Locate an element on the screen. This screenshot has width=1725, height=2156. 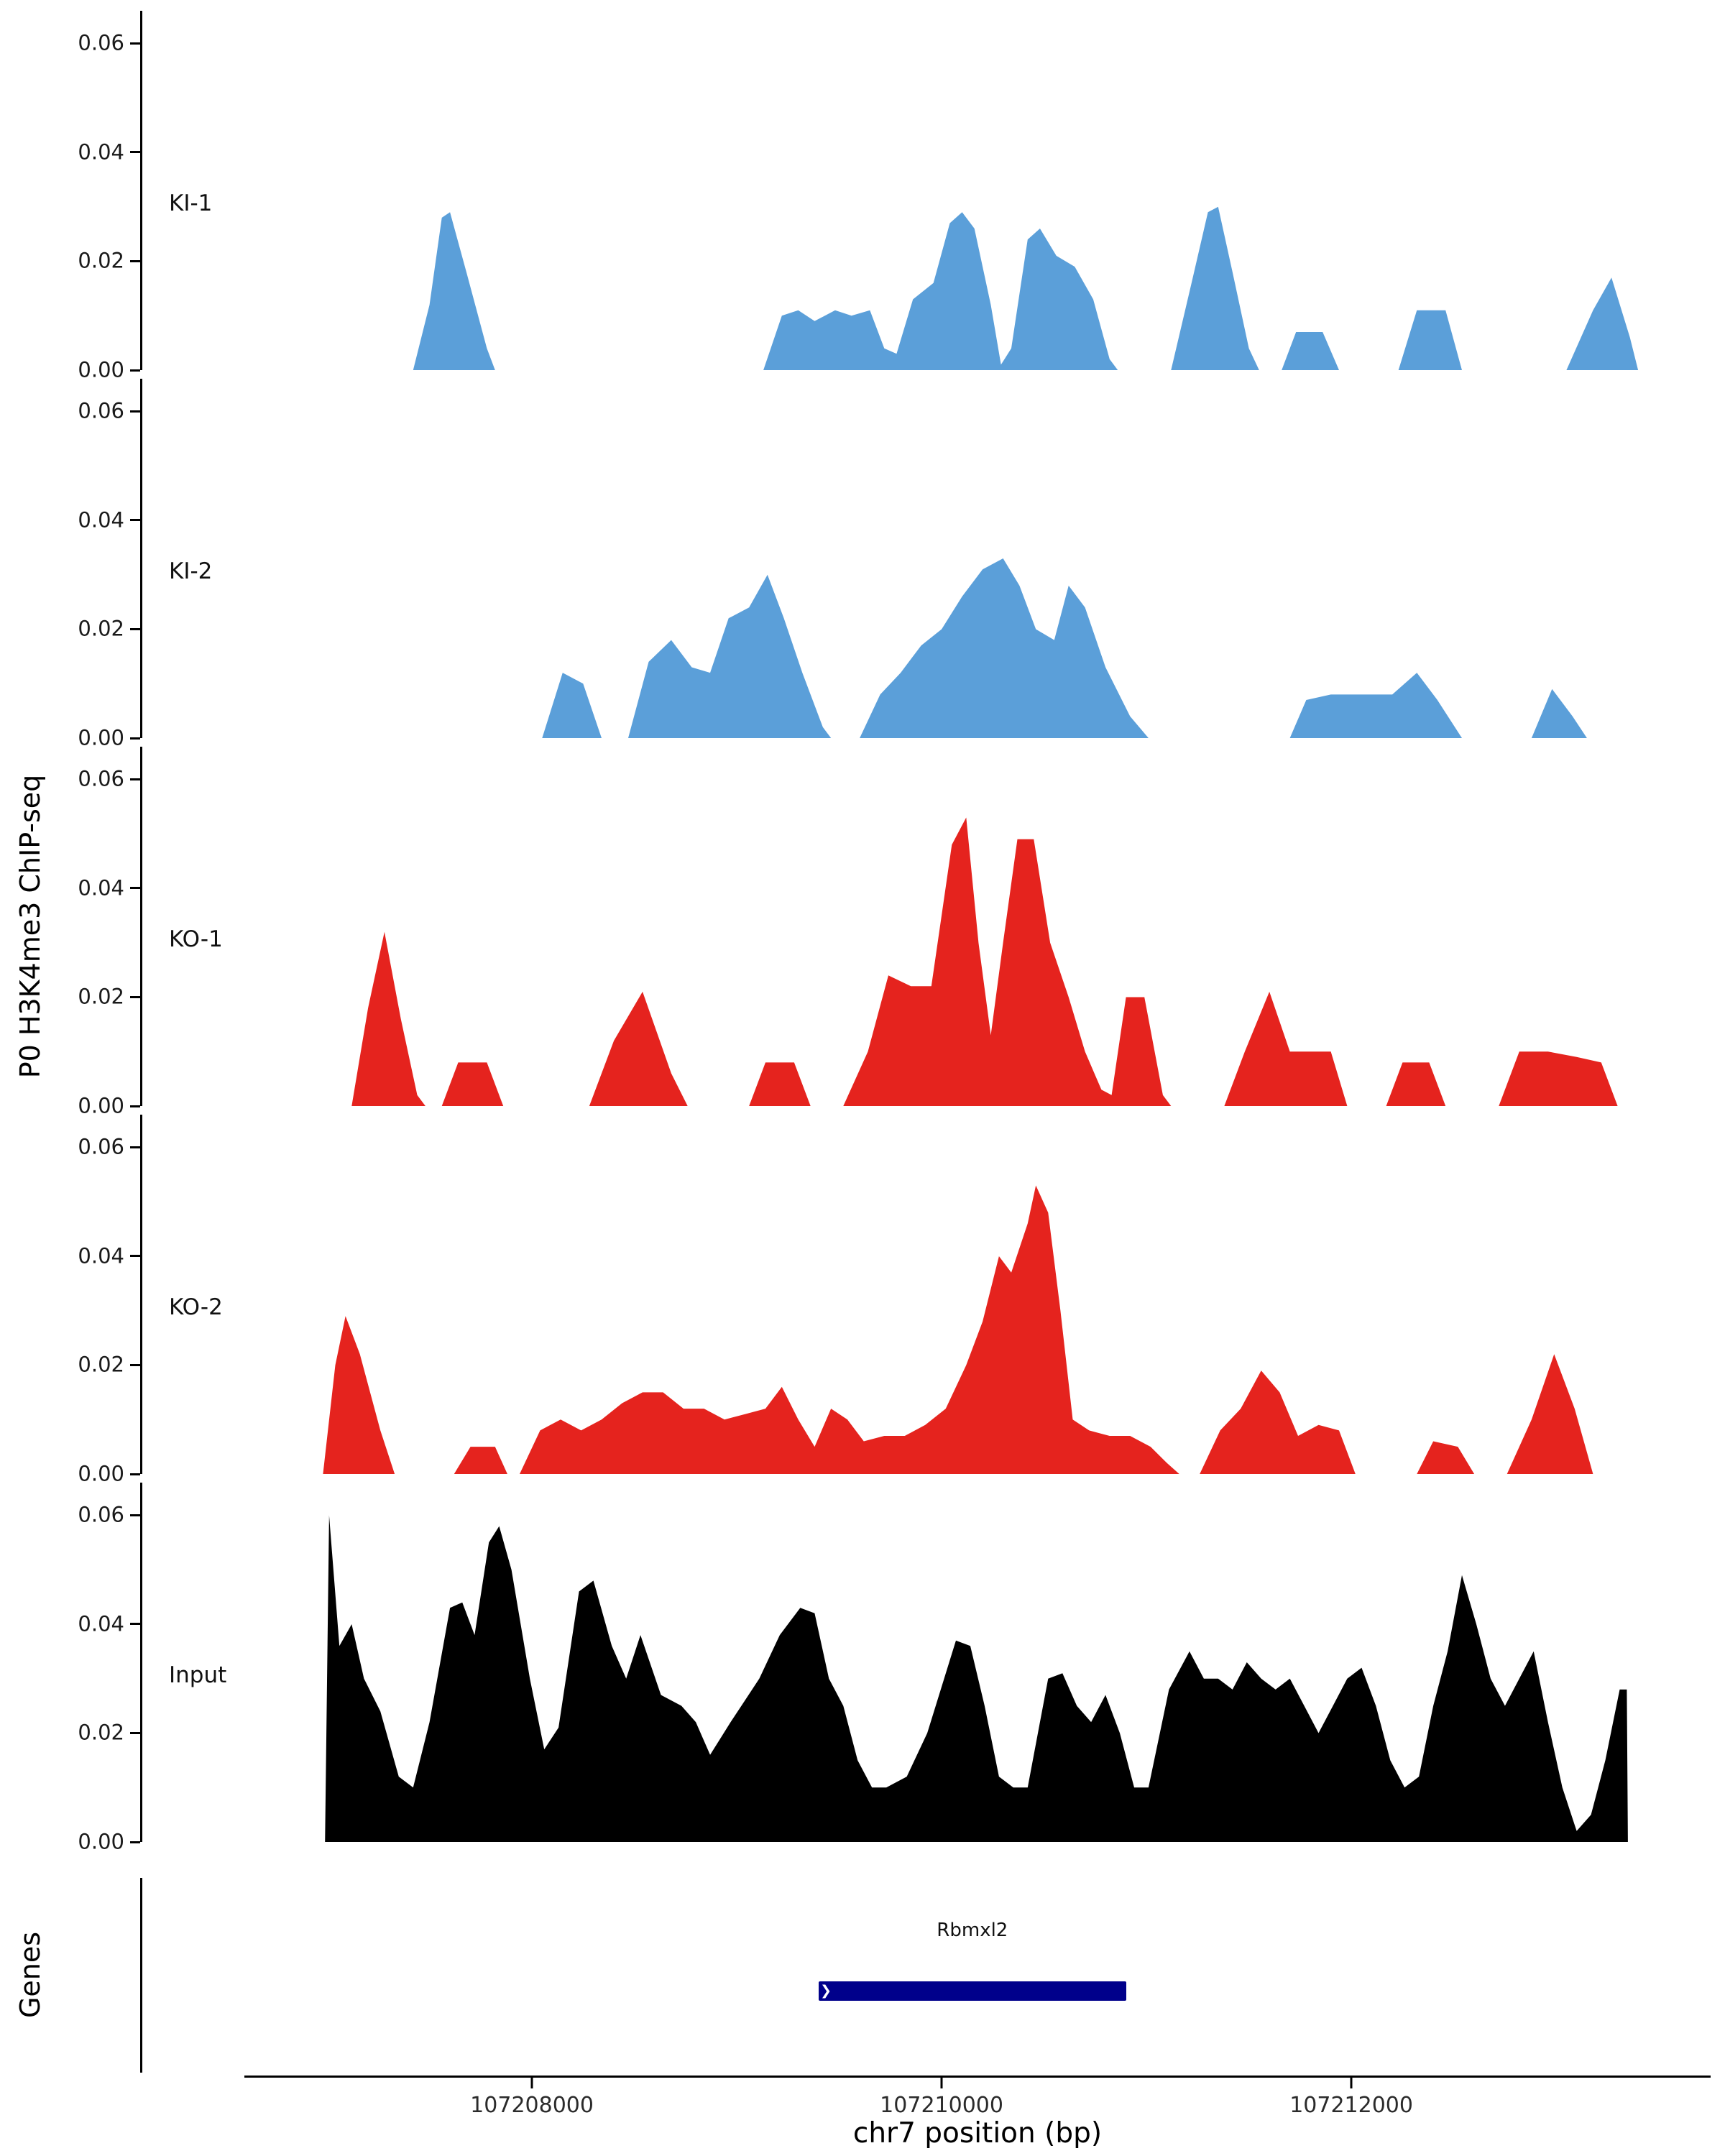
genes-axis-label: Genes is located at coordinates (30, 1975).